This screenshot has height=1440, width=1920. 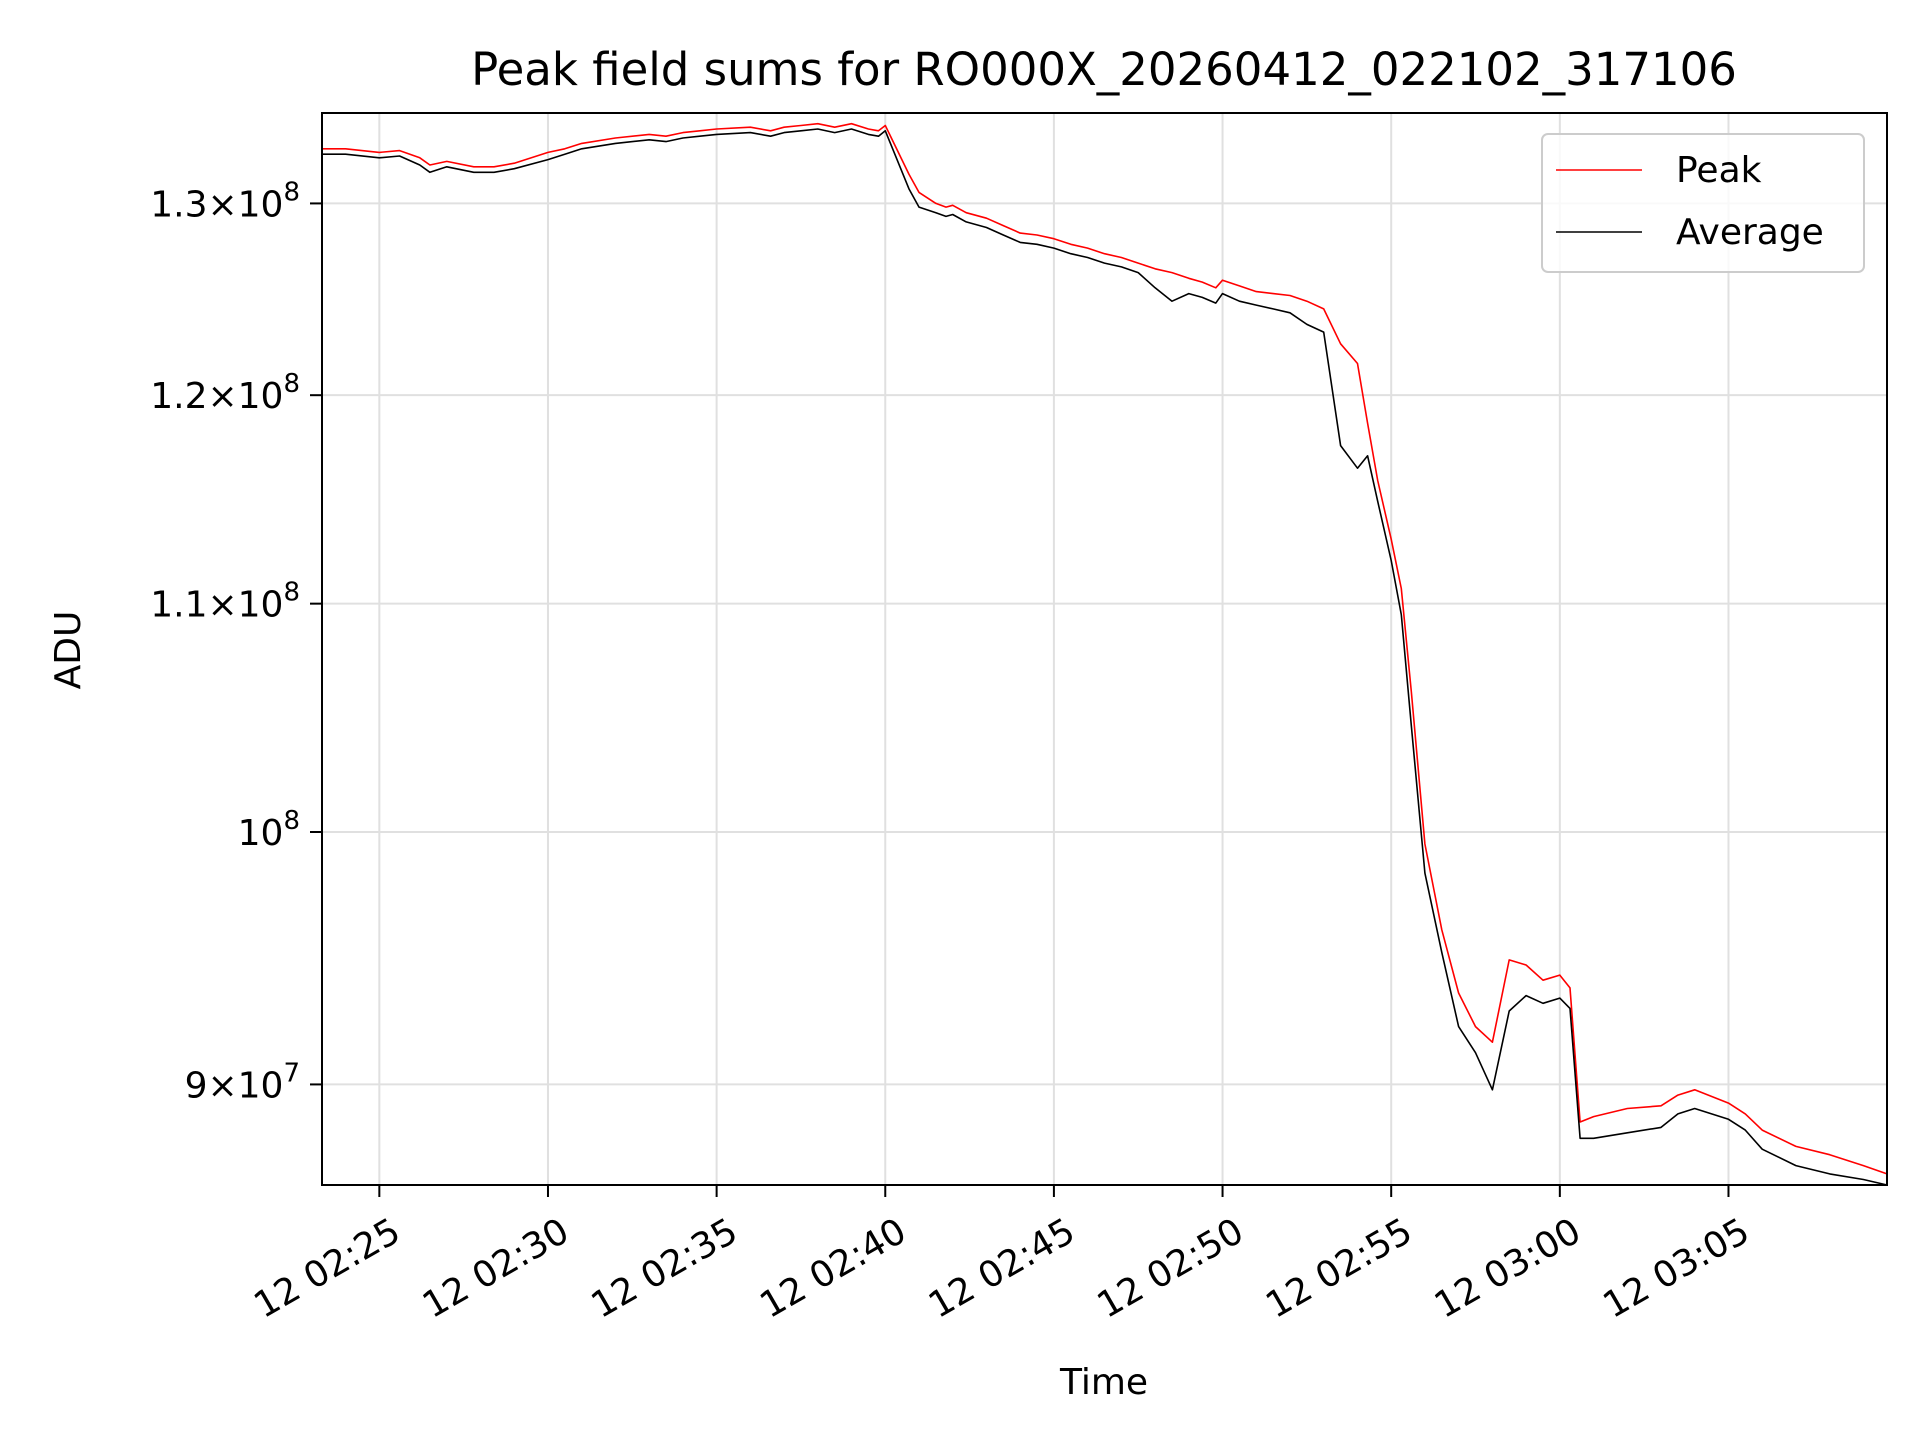 What do you see at coordinates (193, 605) in the screenshot?
I see `y-tick-mantissa: 1.1×` at bounding box center [193, 605].